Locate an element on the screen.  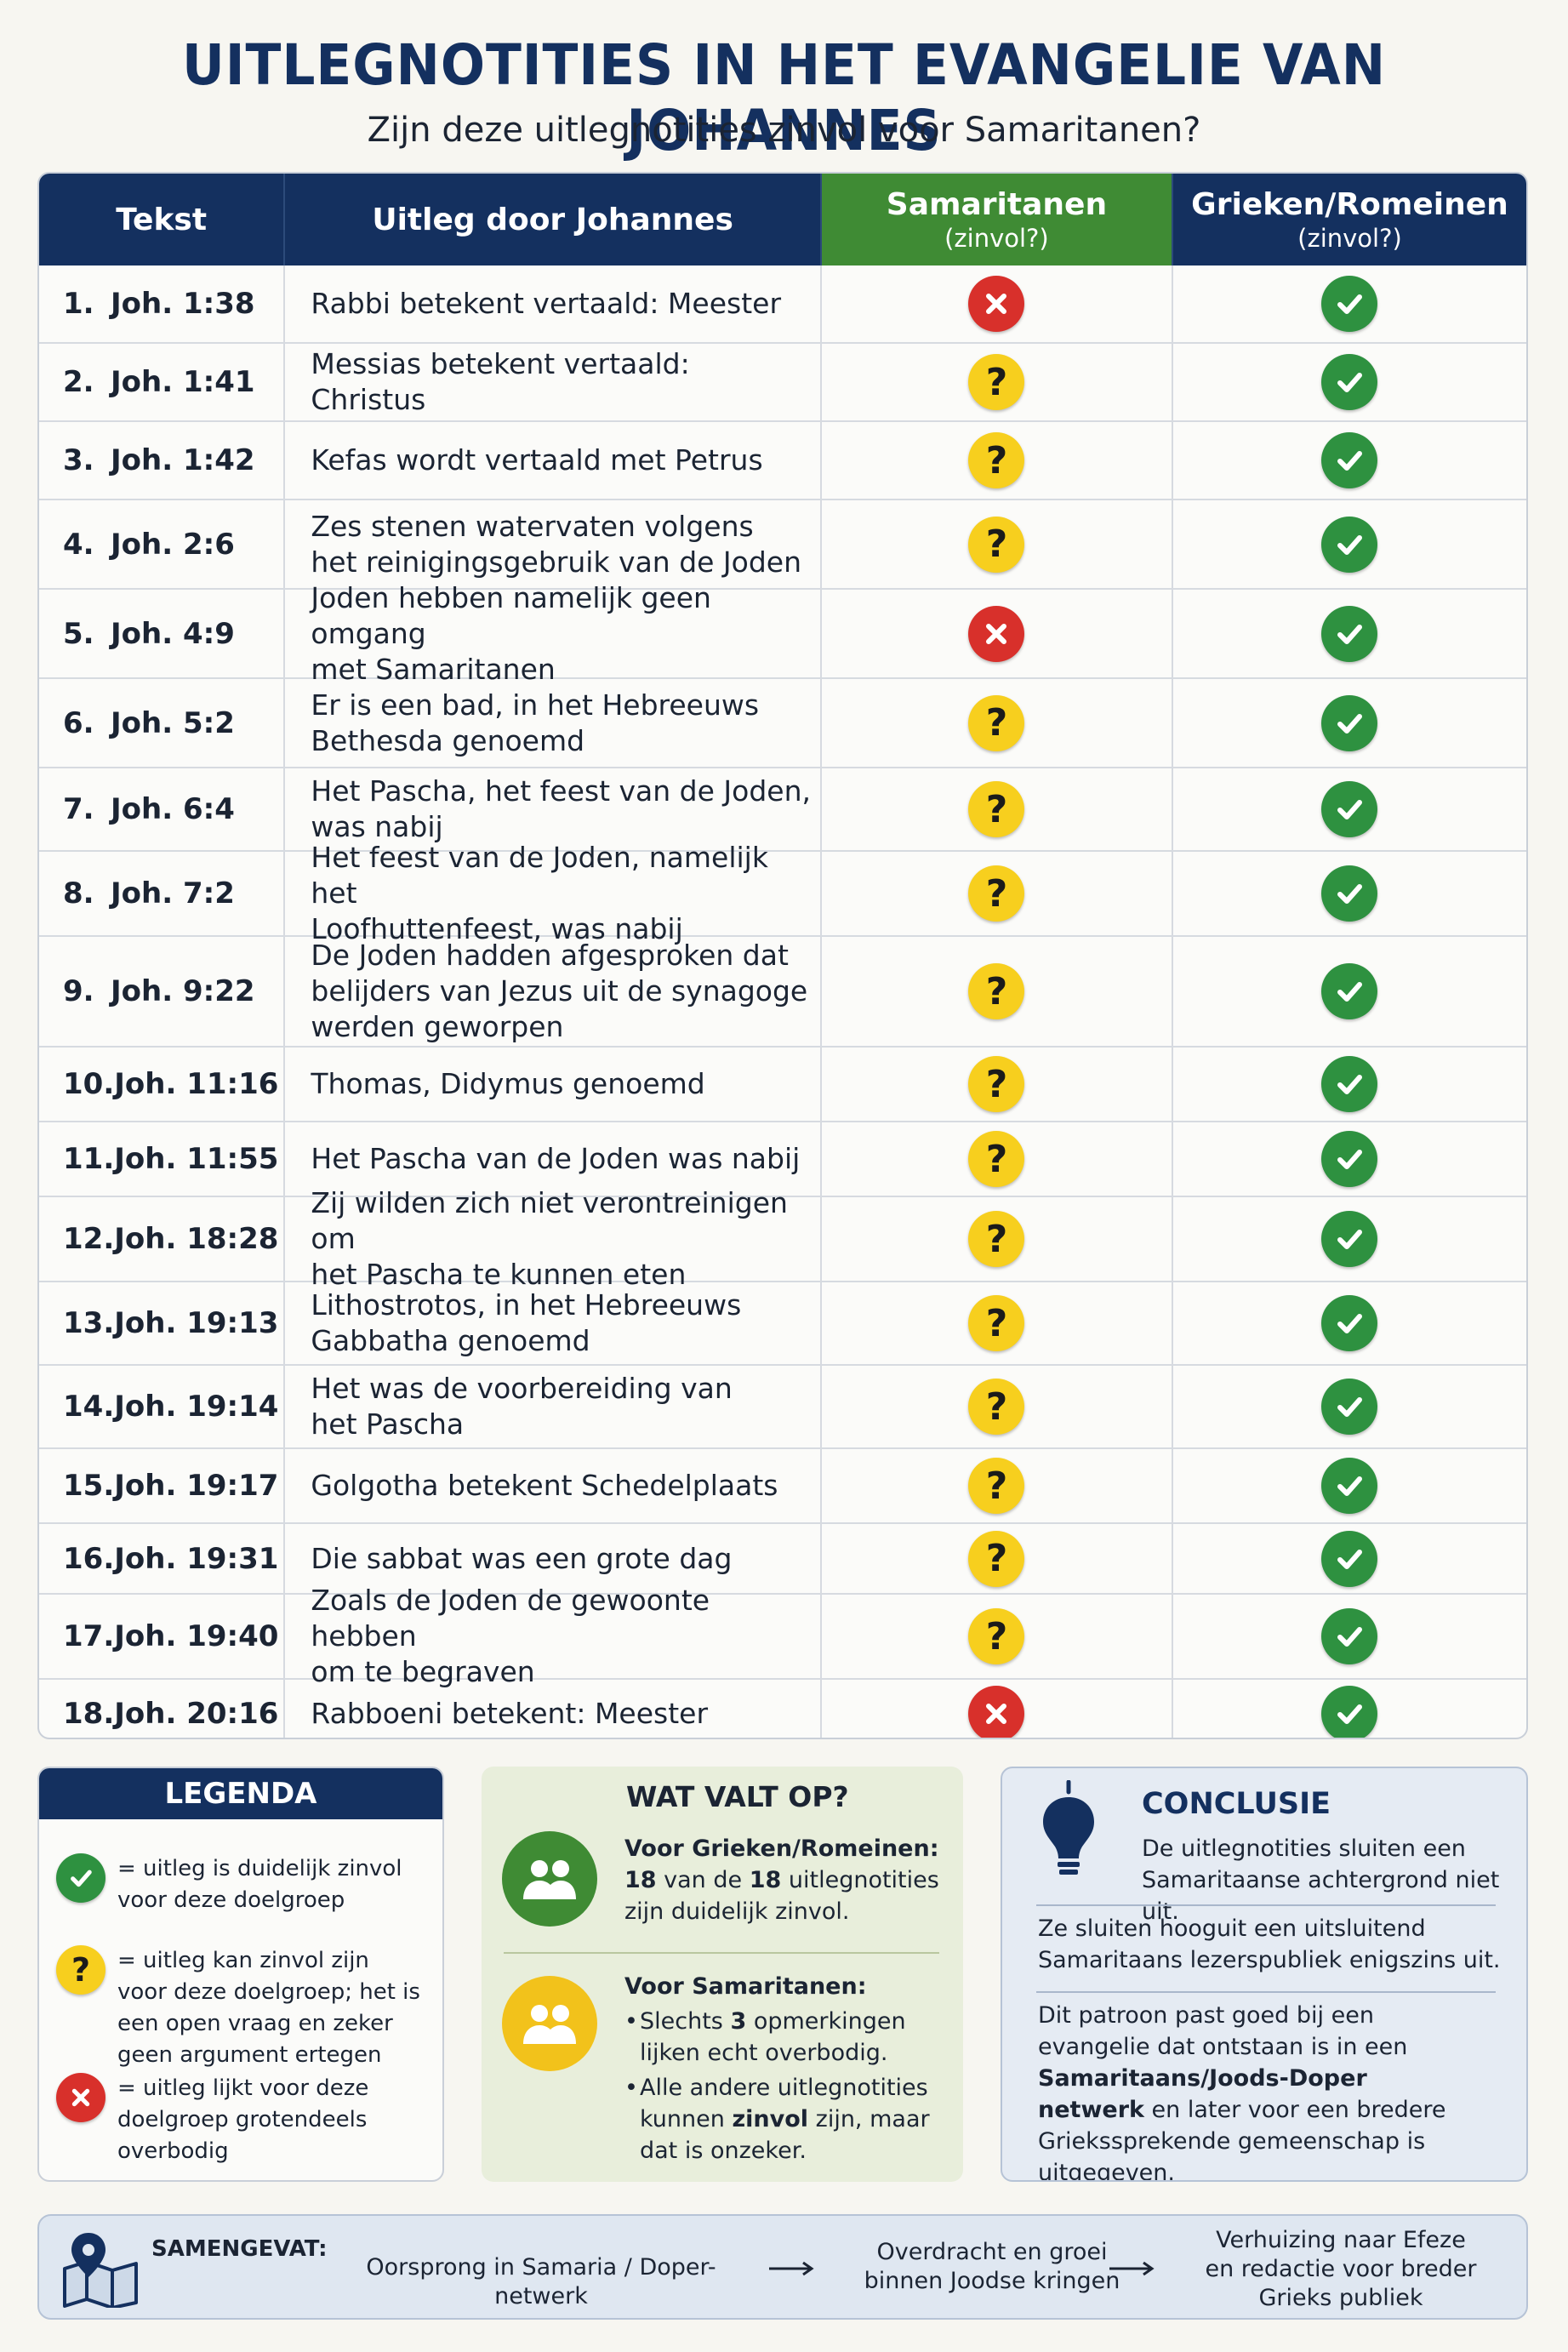
bible-reference: Joh. 19:14 is located at coordinates (196, 1407).